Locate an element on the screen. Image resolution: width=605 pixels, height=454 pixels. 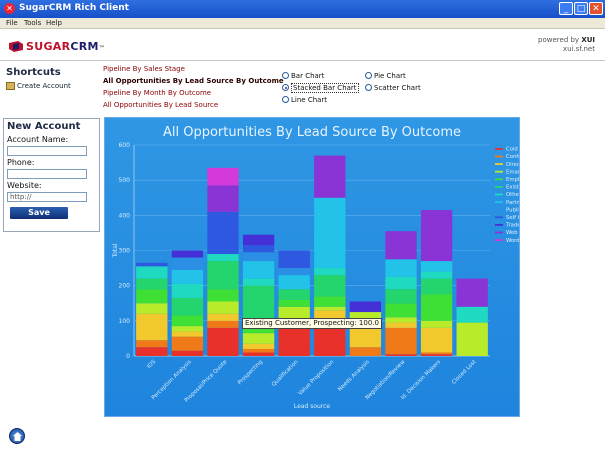
home-icon is located at coordinates (17, 436).